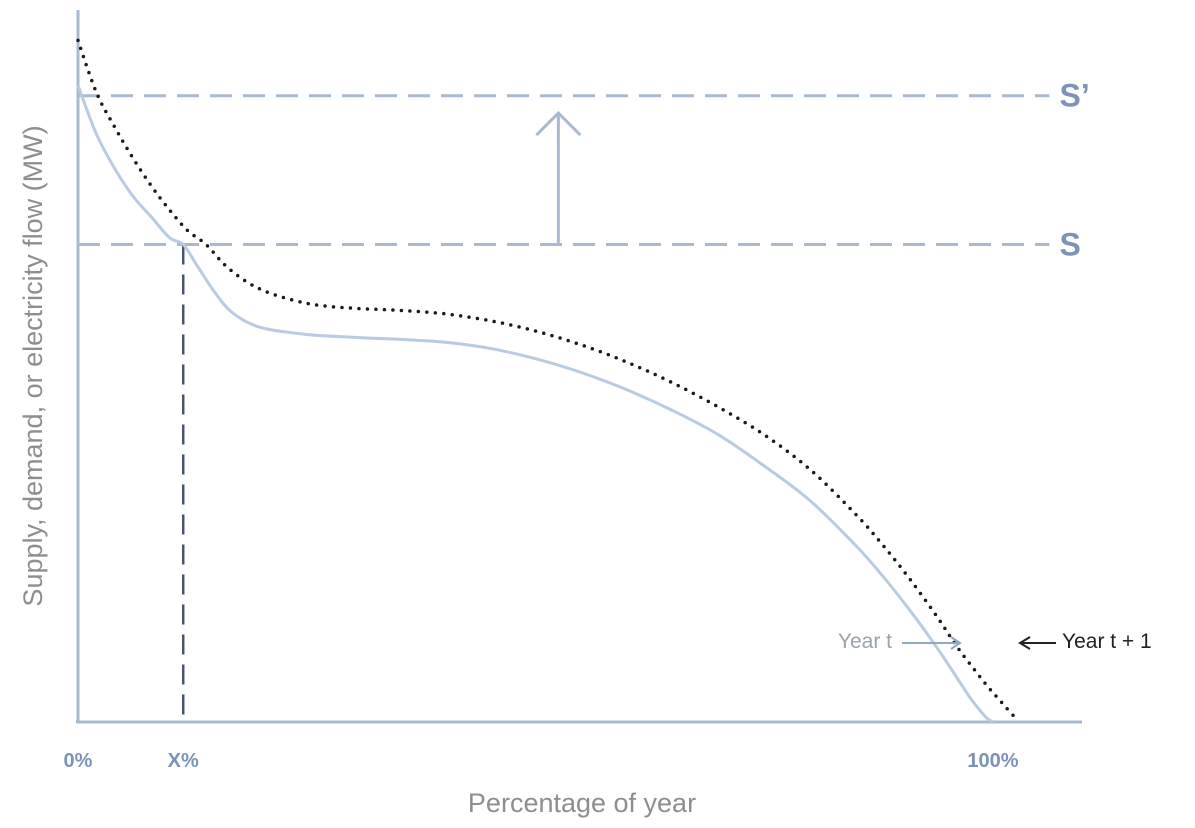  Describe the element at coordinates (78, 761) in the screenshot. I see `x-tick-label-0: 0%` at that location.